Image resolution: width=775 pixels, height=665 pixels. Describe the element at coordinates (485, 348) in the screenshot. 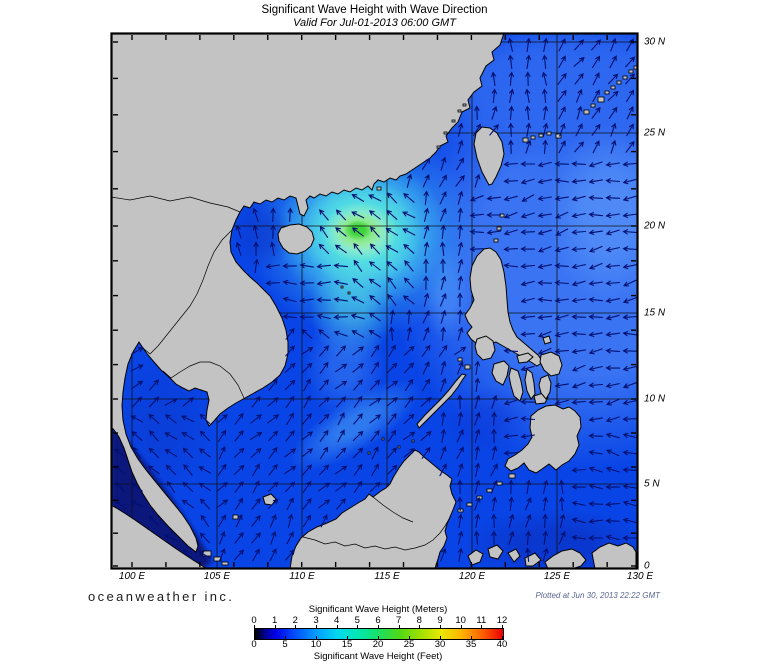

I see `landmass-mindoro` at that location.